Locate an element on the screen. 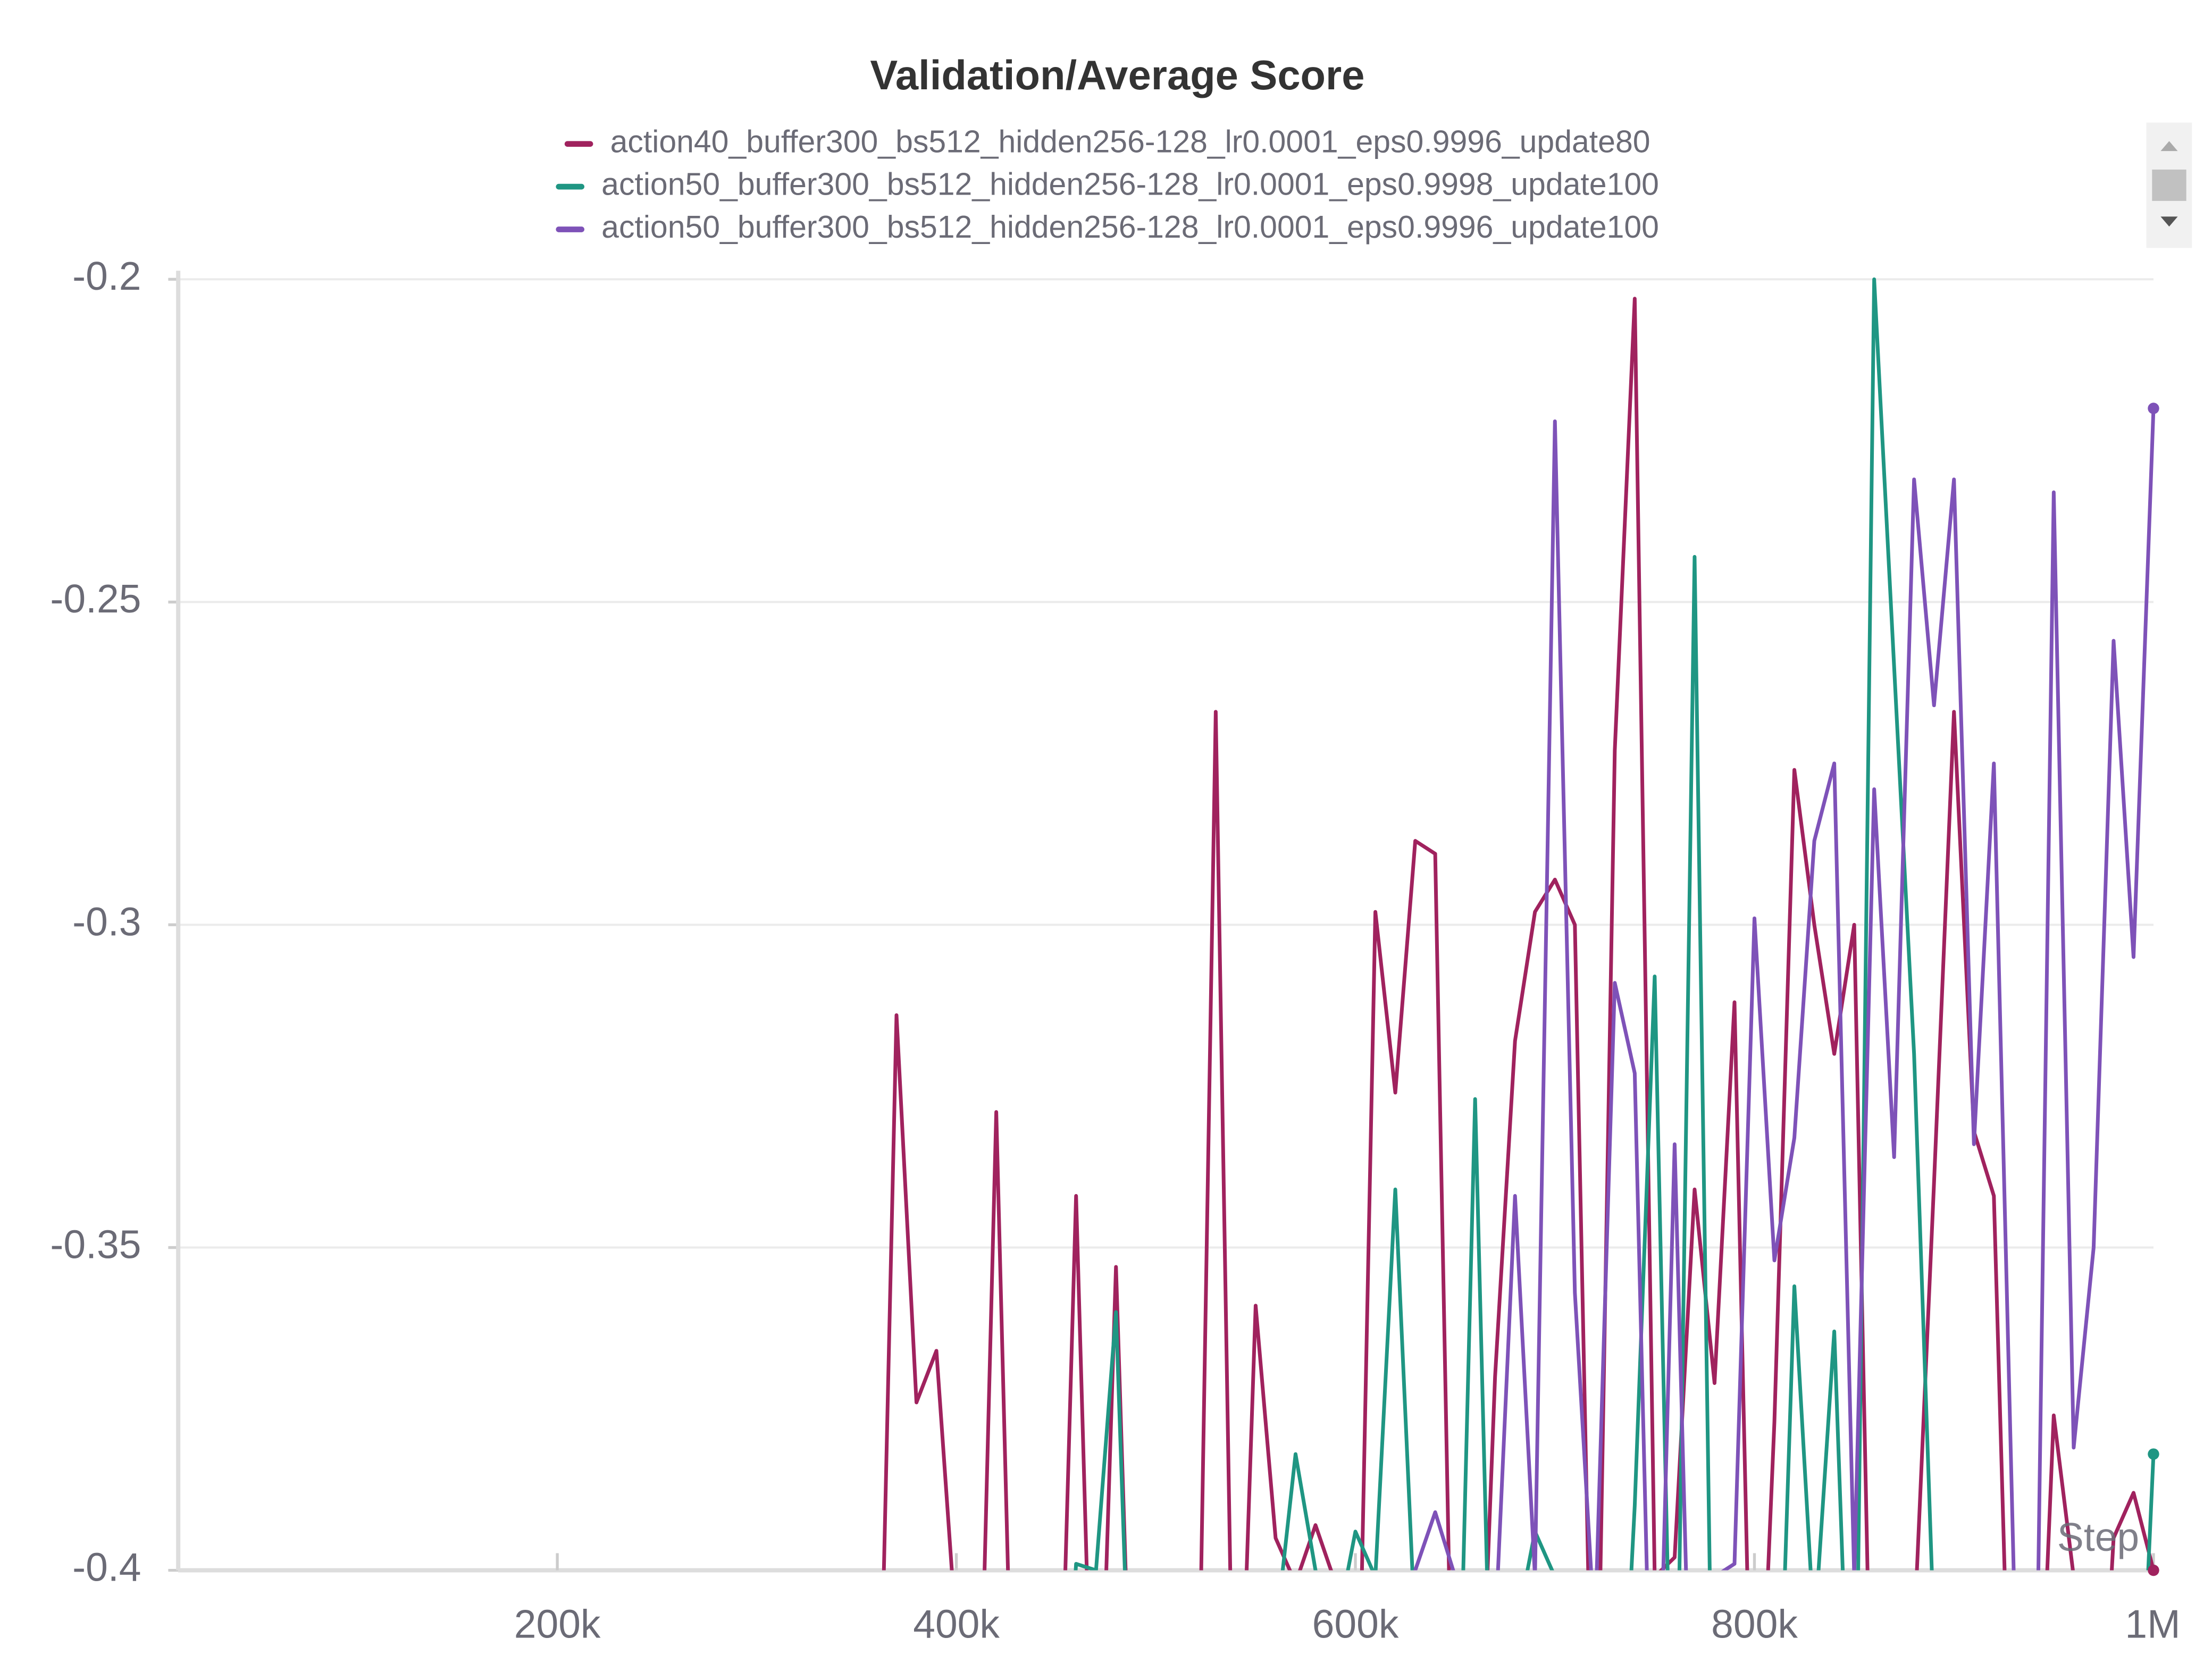 This screenshot has height=1680, width=2212. y-tick-label: -0.25 is located at coordinates (95, 598).